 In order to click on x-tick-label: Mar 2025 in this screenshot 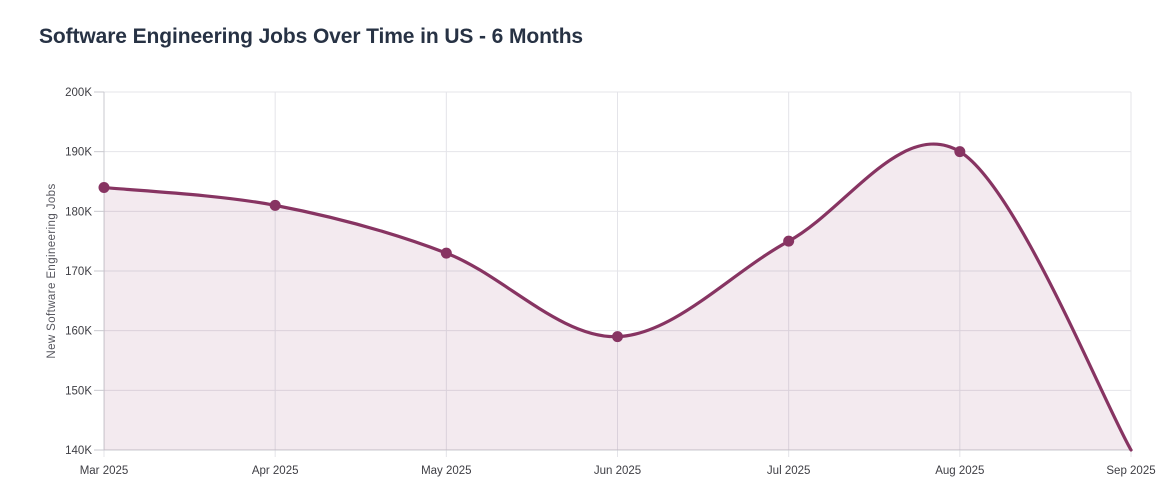, I will do `click(104, 471)`.